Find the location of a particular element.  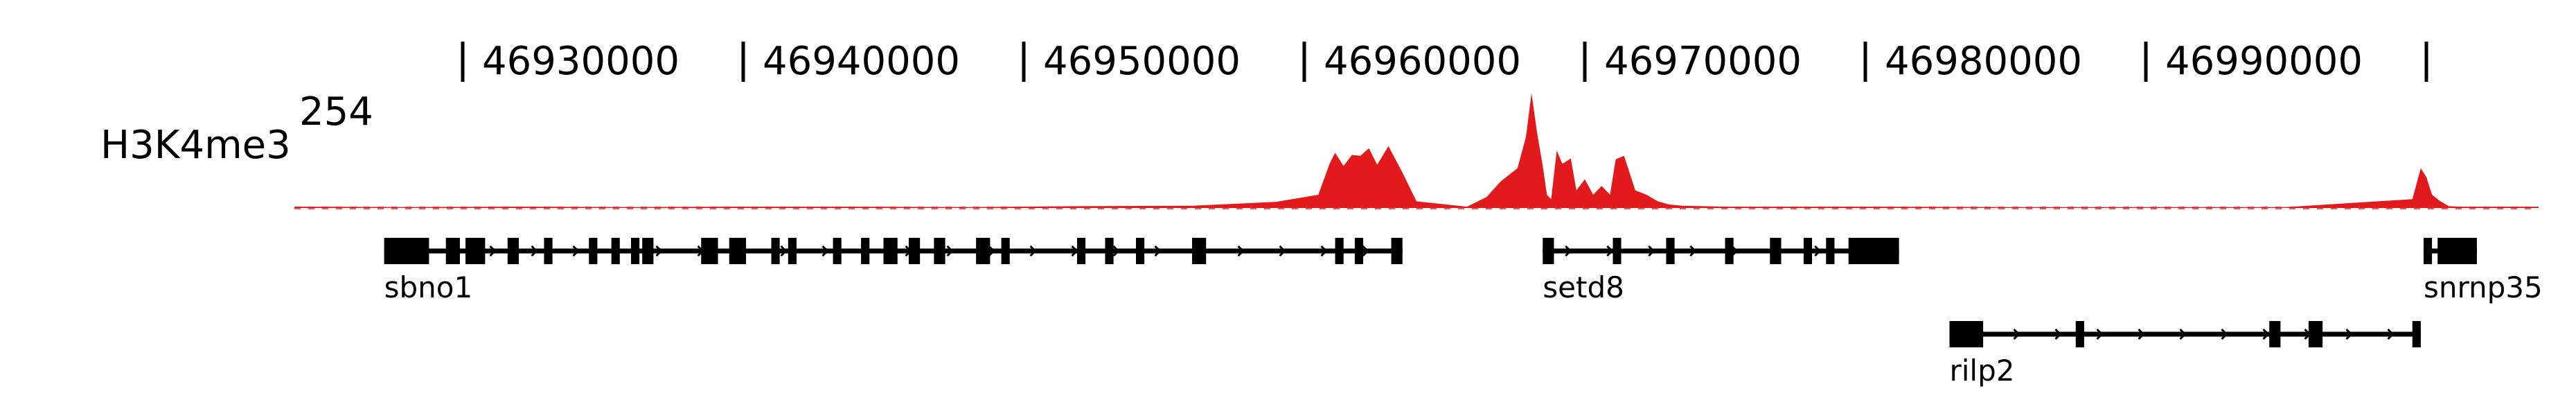

gene-name-label: sbno1 is located at coordinates (428, 287).